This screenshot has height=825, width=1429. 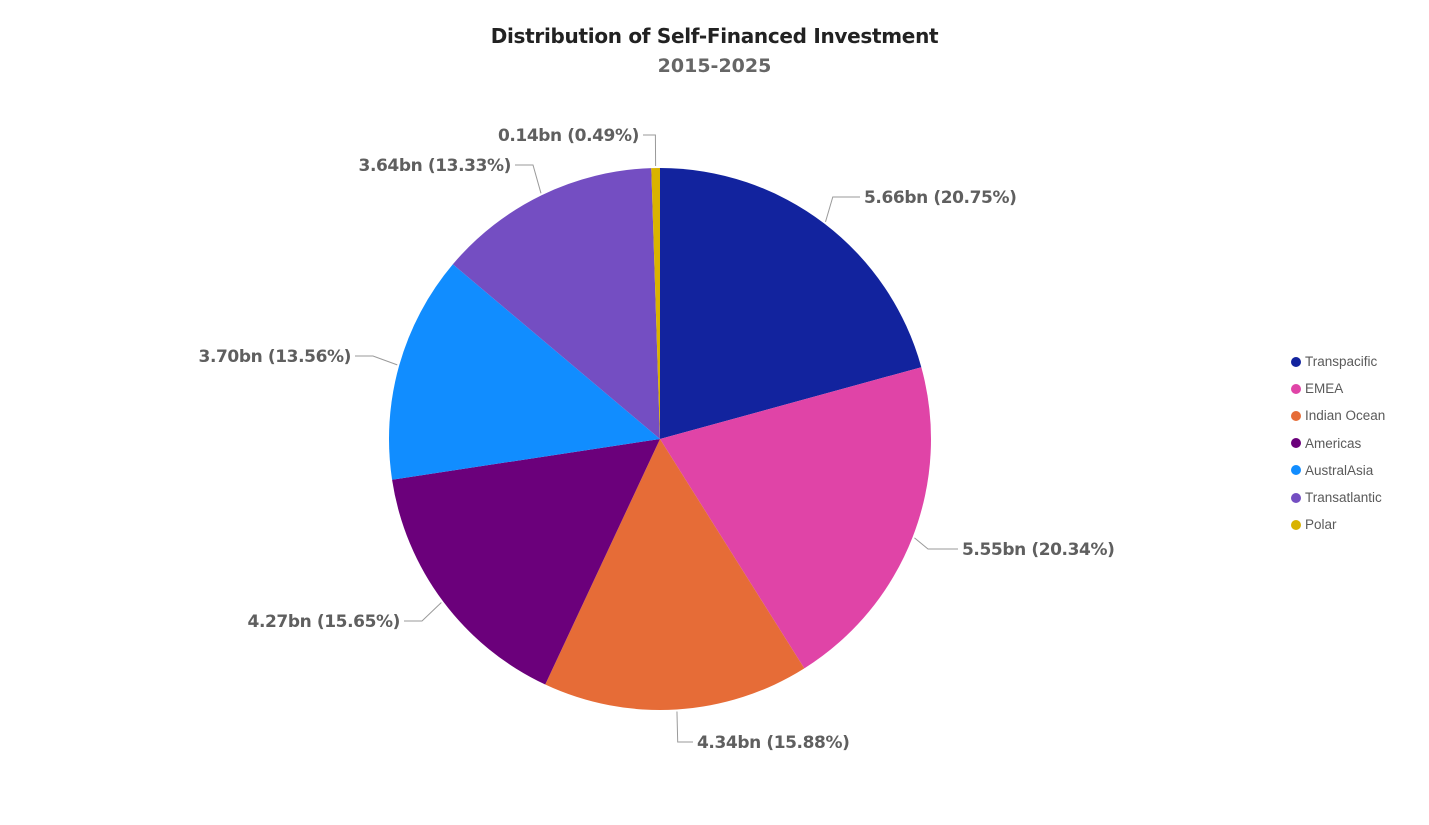 I want to click on legend-item-americas: Americas, so click(x=1338, y=443).